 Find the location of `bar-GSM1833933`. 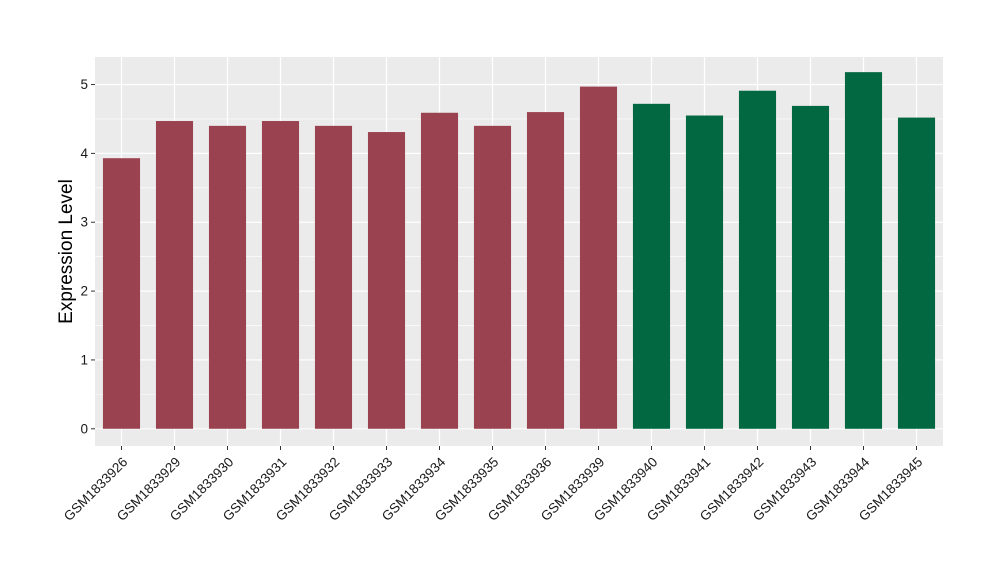

bar-GSM1833933 is located at coordinates (386, 280).